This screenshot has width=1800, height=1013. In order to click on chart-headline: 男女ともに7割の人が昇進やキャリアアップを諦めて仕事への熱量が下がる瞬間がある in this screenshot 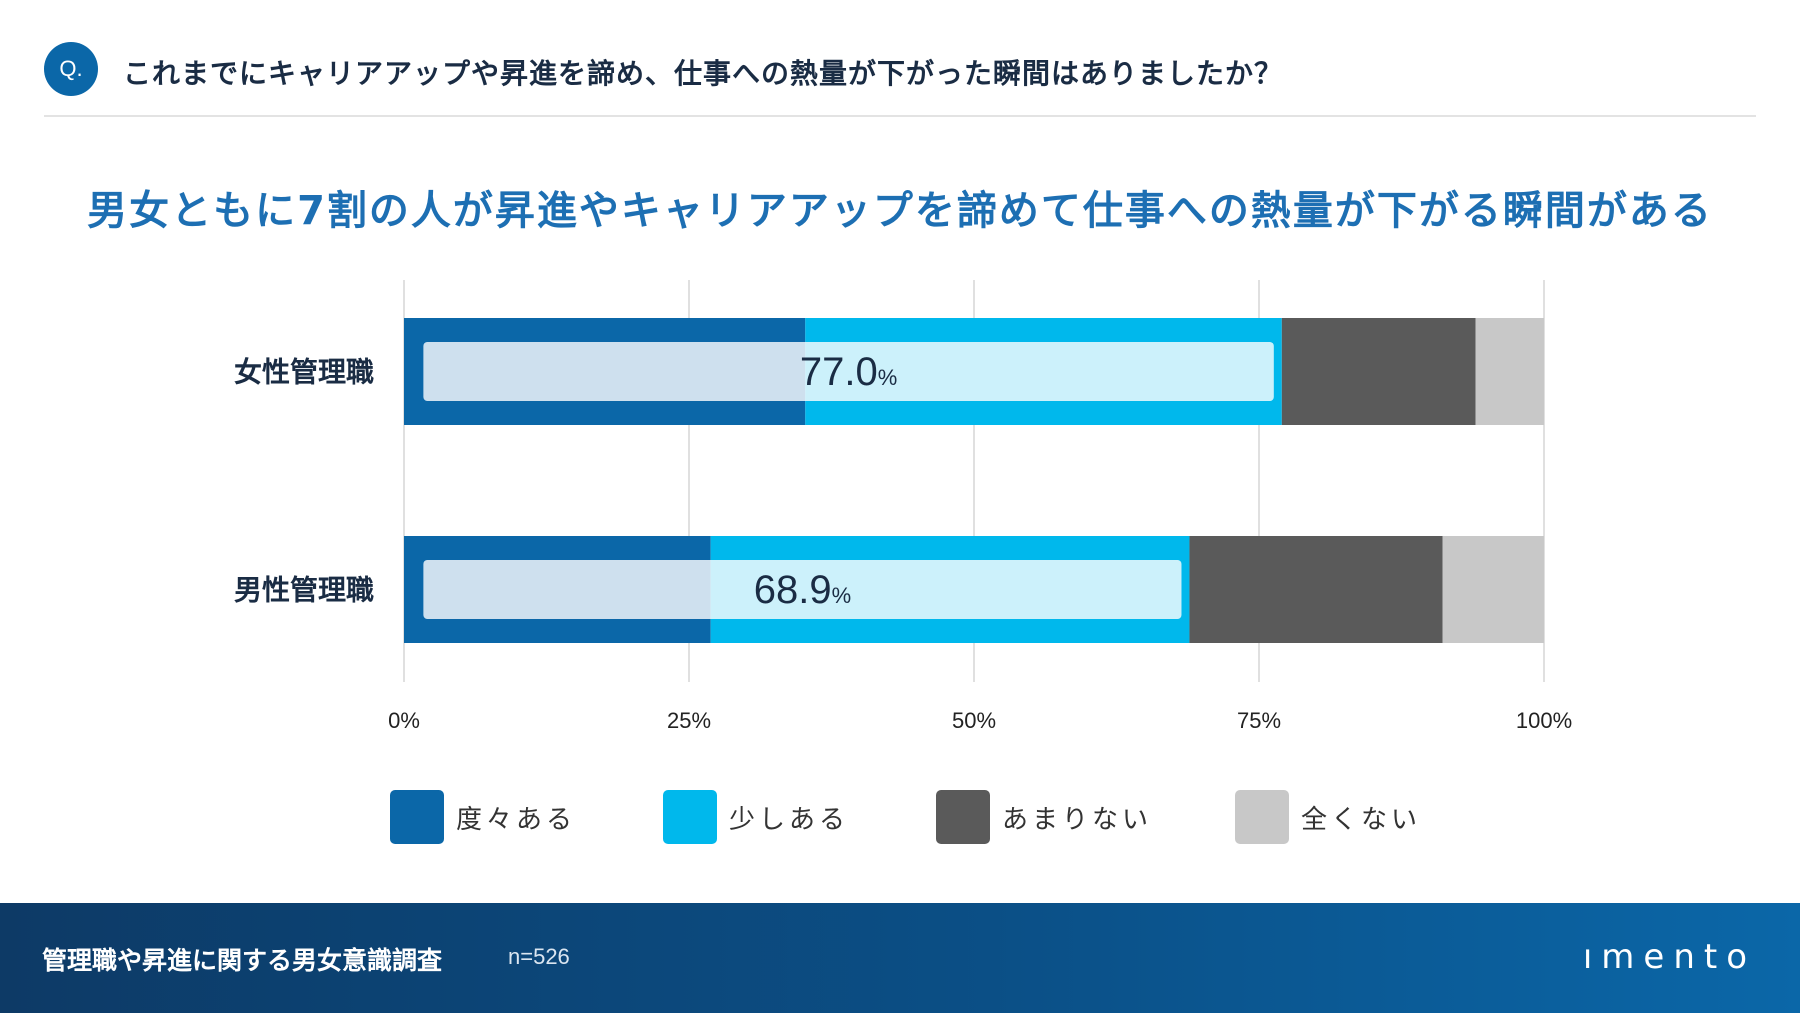, I will do `click(900, 211)`.